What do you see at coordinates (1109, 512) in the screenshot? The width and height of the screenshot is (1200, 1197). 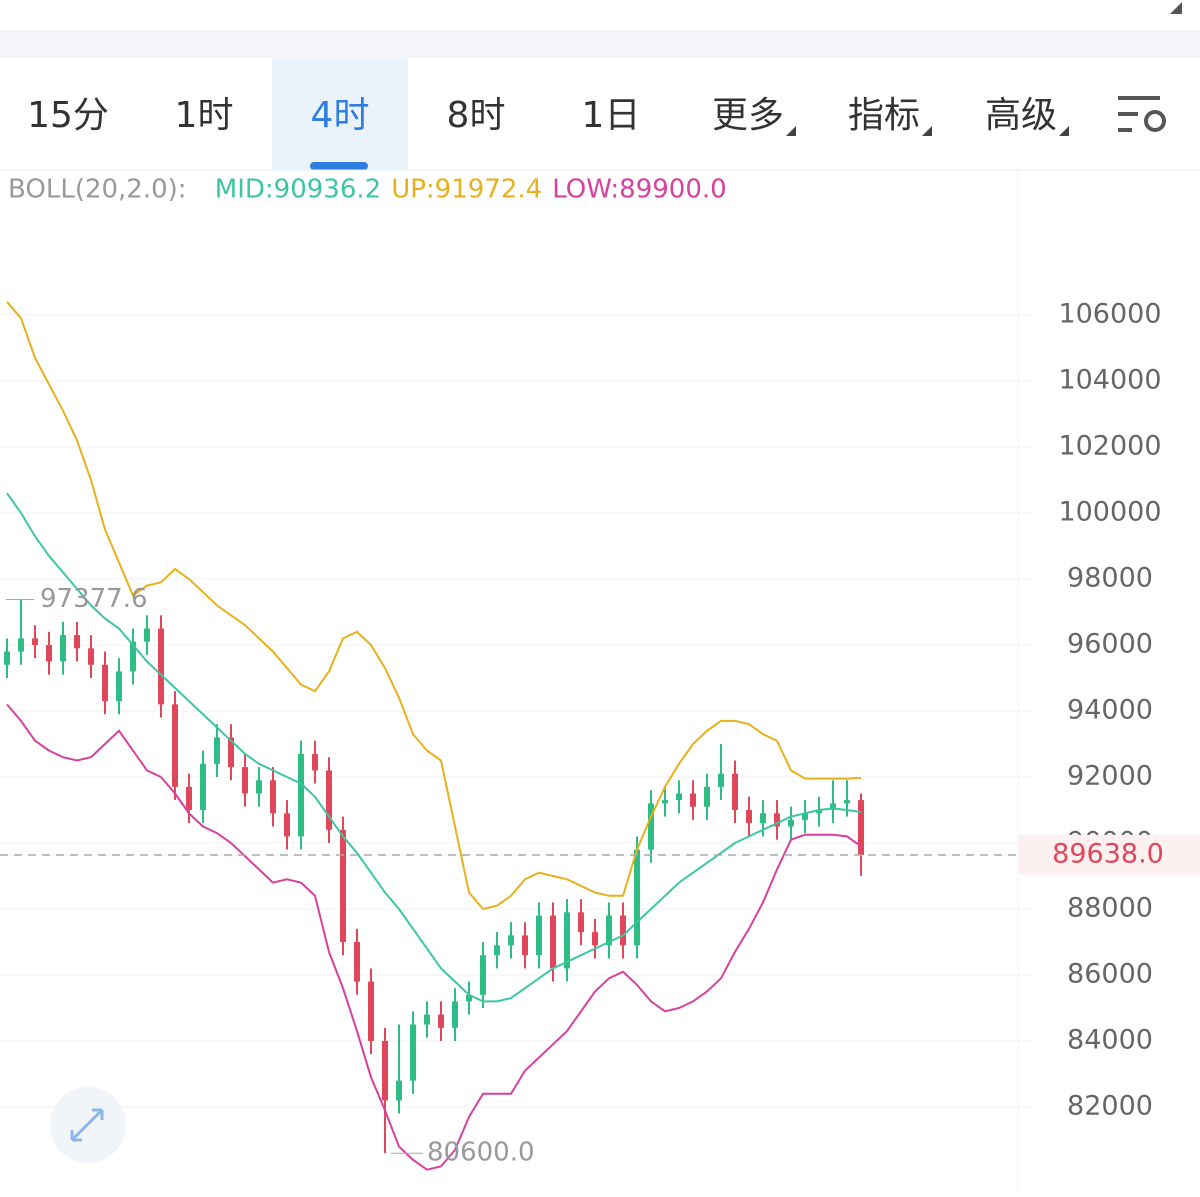 I see `y-tick-label: 100000` at bounding box center [1109, 512].